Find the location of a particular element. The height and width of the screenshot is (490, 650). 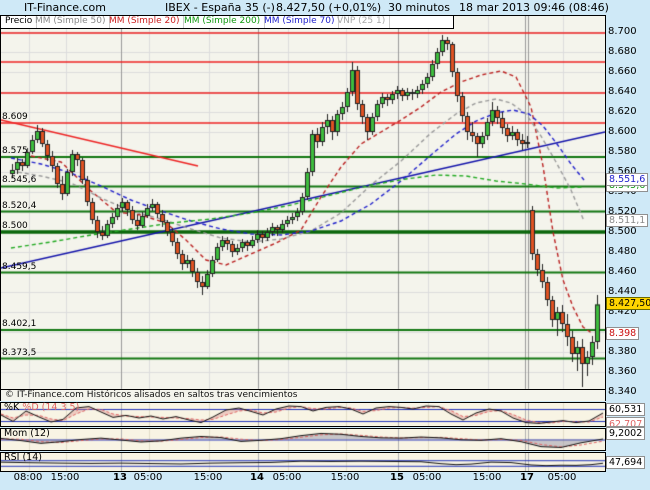

rsi-canvas is located at coordinates (303, 462).